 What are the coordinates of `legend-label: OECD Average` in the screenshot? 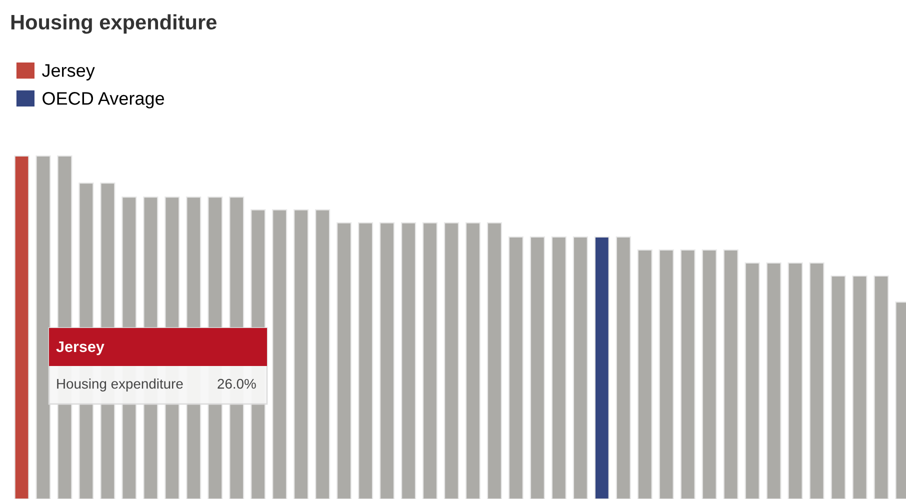 It's located at (103, 100).